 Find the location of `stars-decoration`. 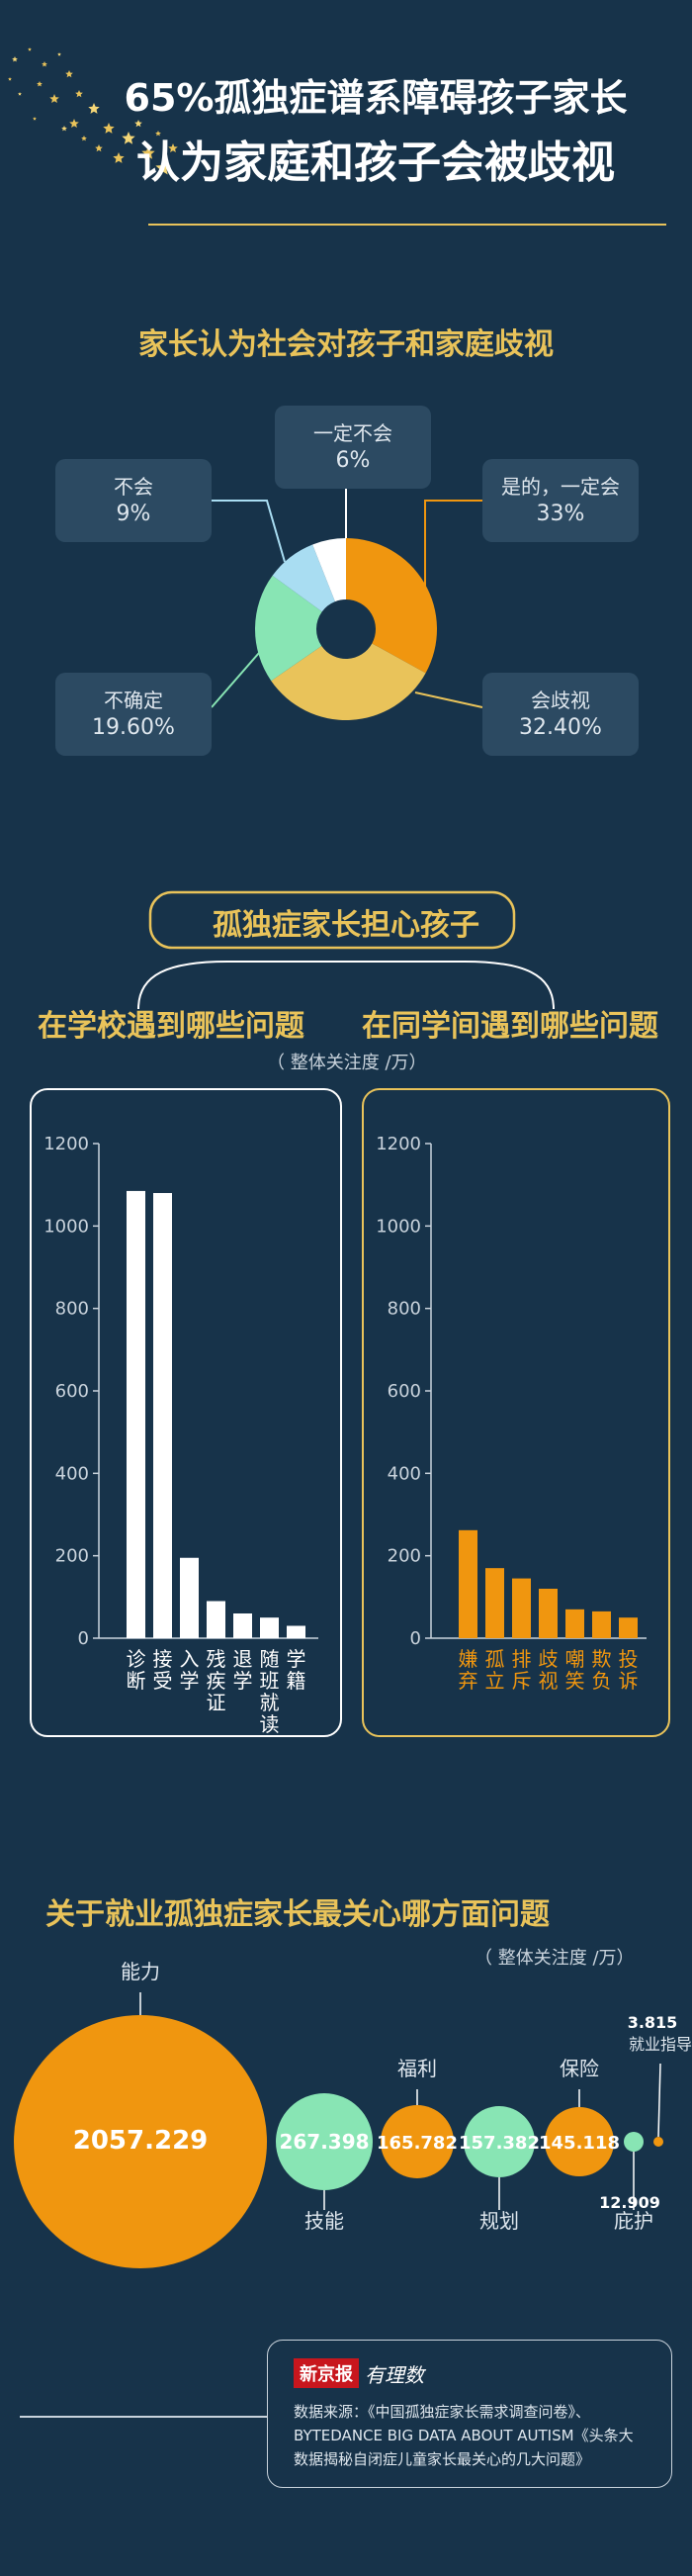

stars-decoration is located at coordinates (93, 111).